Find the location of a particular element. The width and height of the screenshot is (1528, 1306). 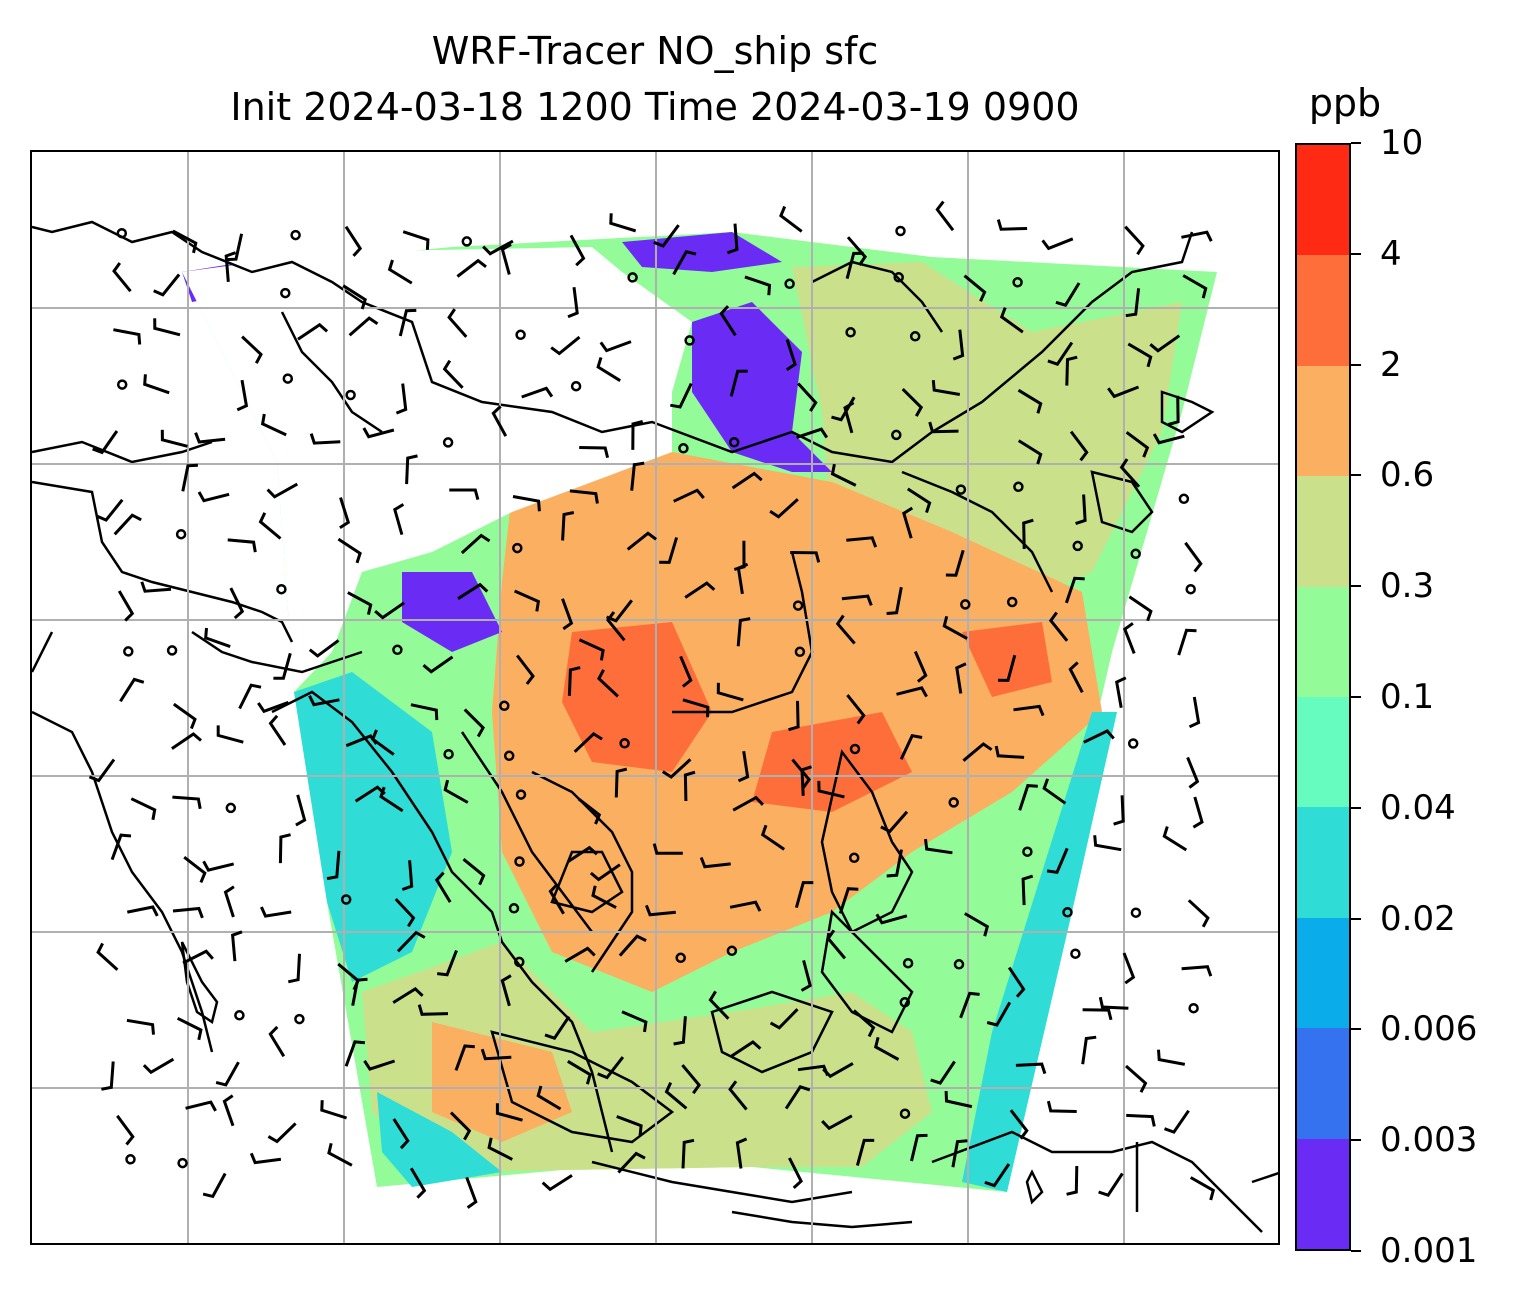

colorbar is located at coordinates (1323, 697).